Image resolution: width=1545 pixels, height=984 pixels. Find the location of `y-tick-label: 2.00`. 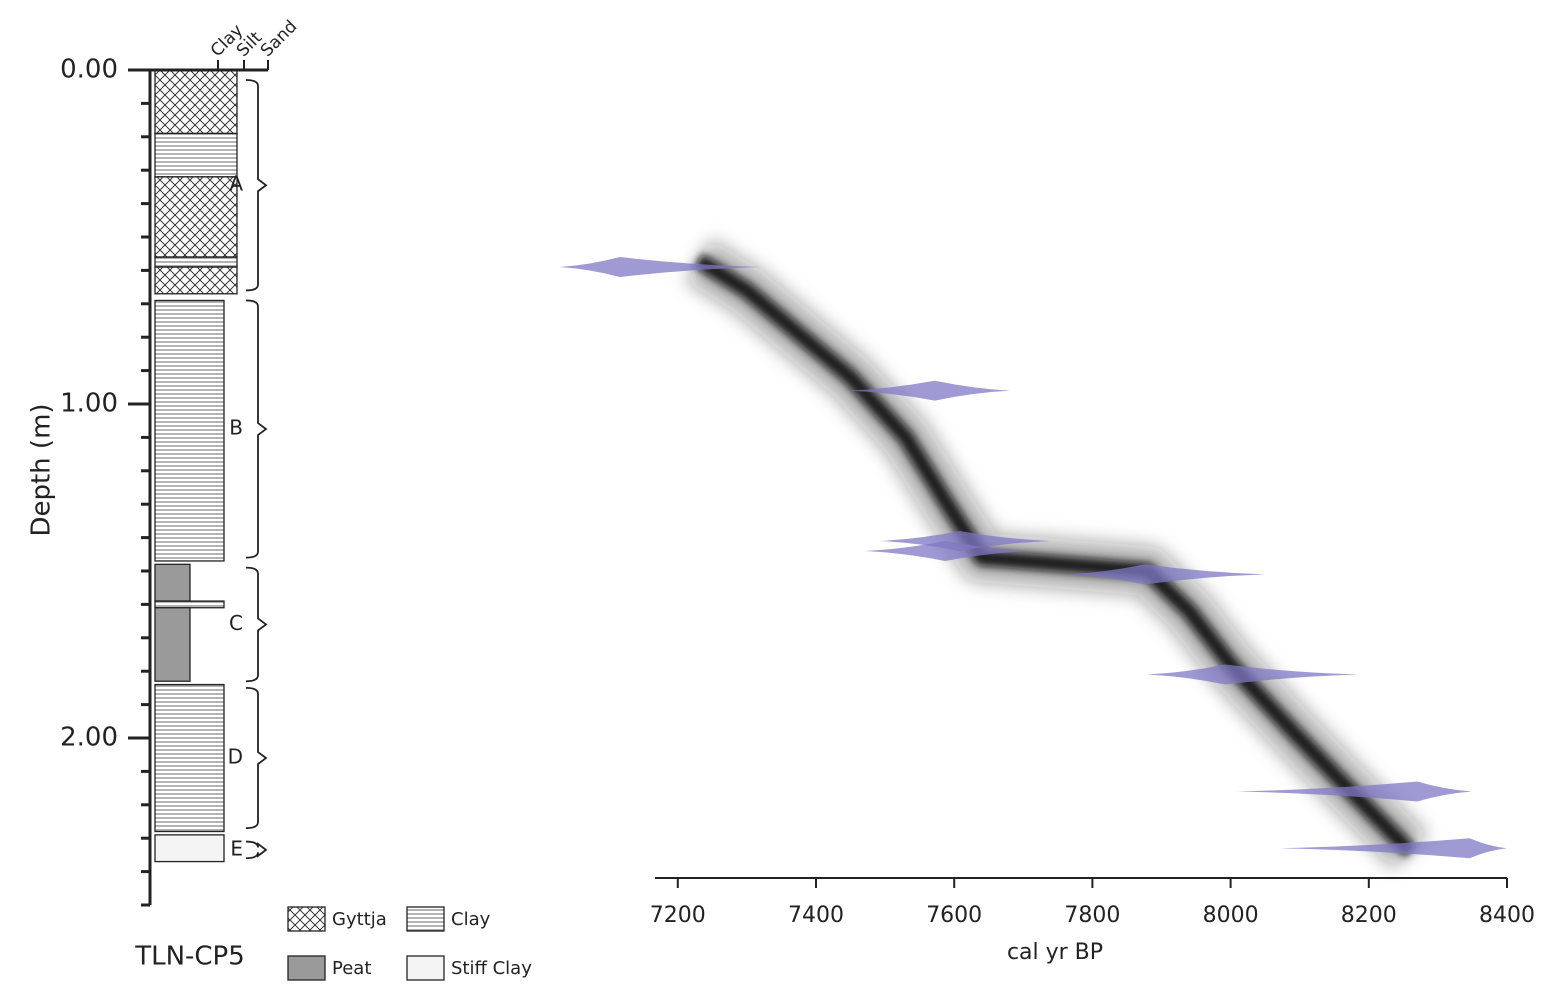

y-tick-label: 2.00 is located at coordinates (89, 738).